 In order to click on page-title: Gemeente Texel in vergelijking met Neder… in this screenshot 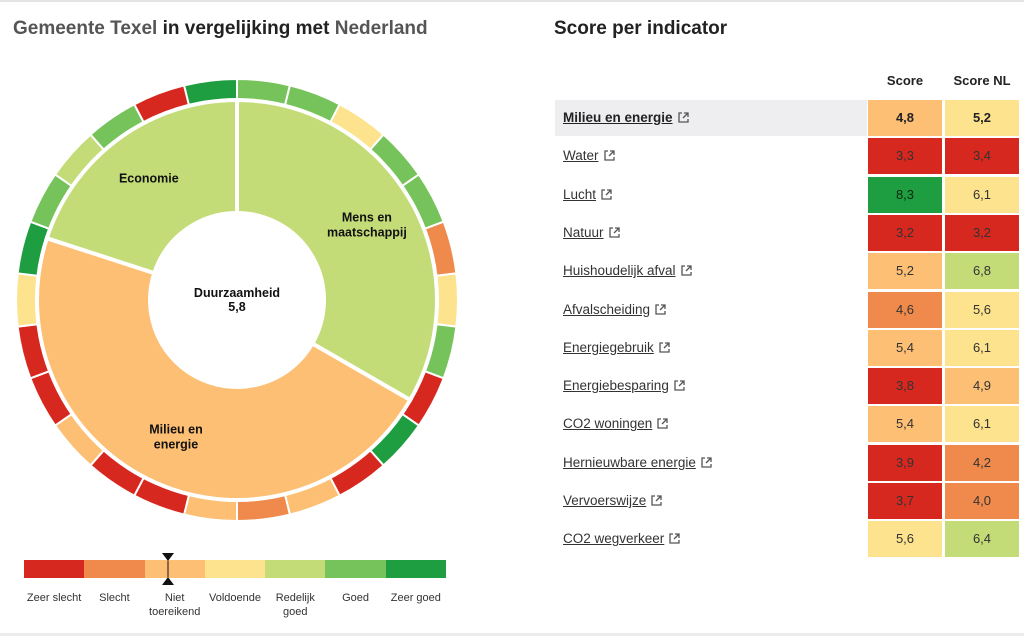, I will do `click(220, 29)`.